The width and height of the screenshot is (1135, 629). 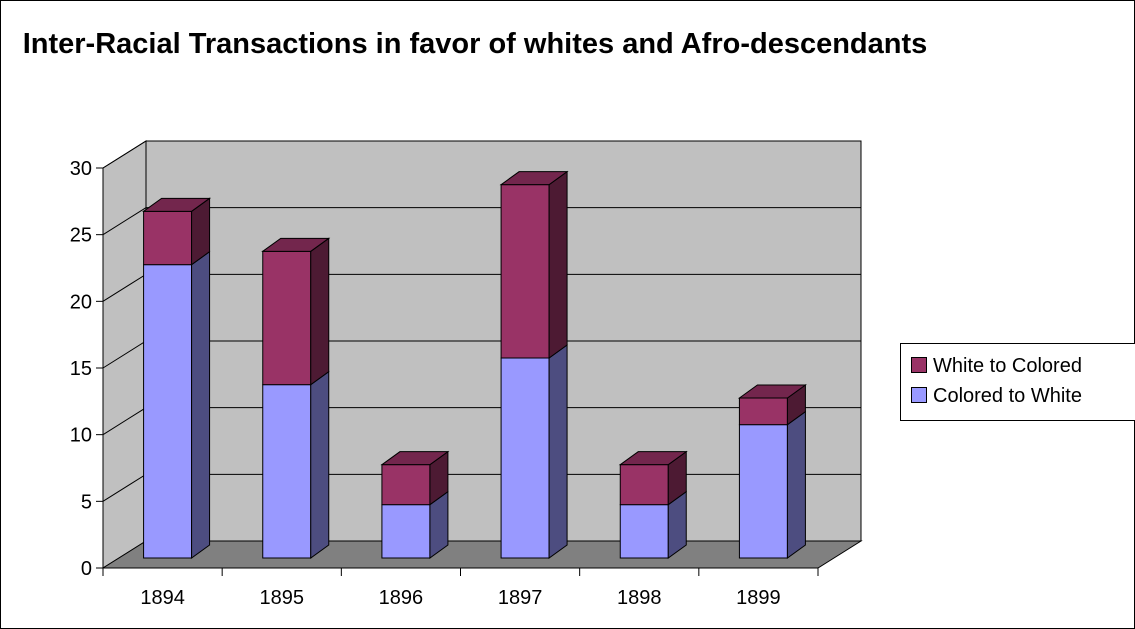 What do you see at coordinates (758, 598) in the screenshot?
I see `x-tick-label: 1899` at bounding box center [758, 598].